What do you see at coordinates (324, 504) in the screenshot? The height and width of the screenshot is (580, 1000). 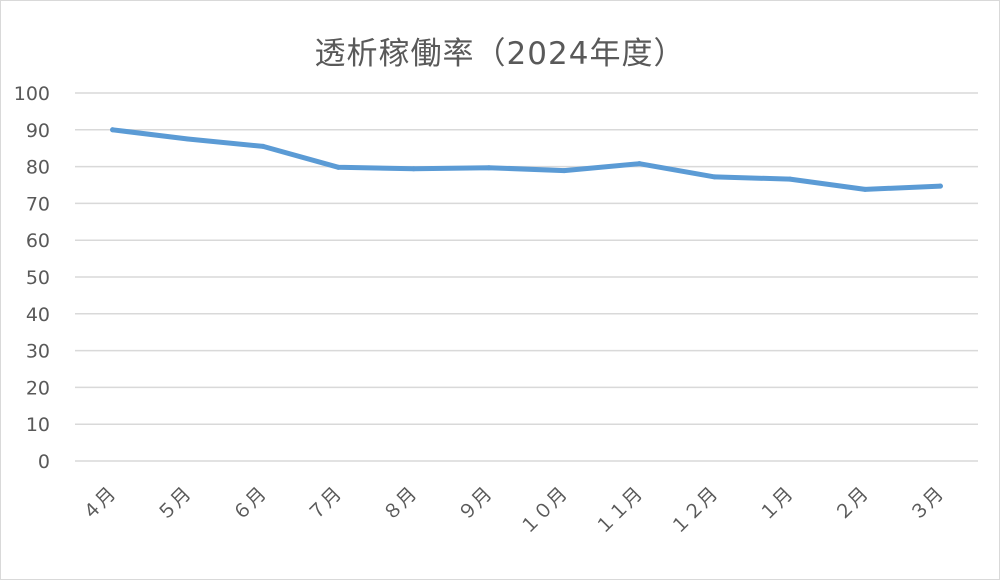 I see `x-tick-label: ７月` at bounding box center [324, 504].